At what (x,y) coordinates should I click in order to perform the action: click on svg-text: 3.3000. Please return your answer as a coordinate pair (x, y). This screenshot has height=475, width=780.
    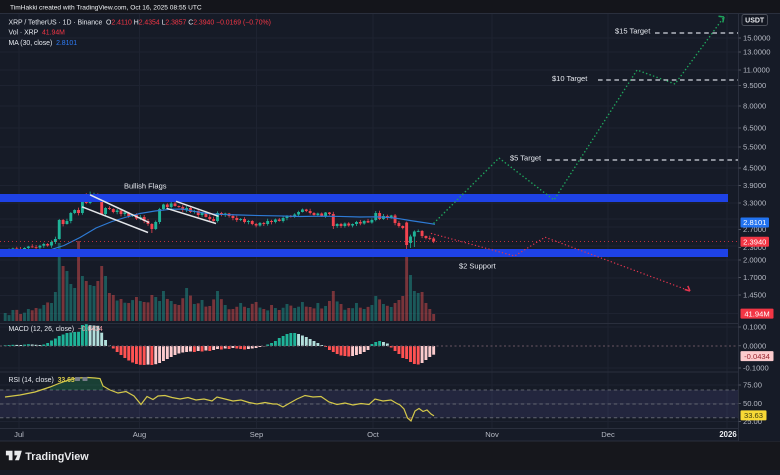
    Looking at the image, I should click on (754, 203).